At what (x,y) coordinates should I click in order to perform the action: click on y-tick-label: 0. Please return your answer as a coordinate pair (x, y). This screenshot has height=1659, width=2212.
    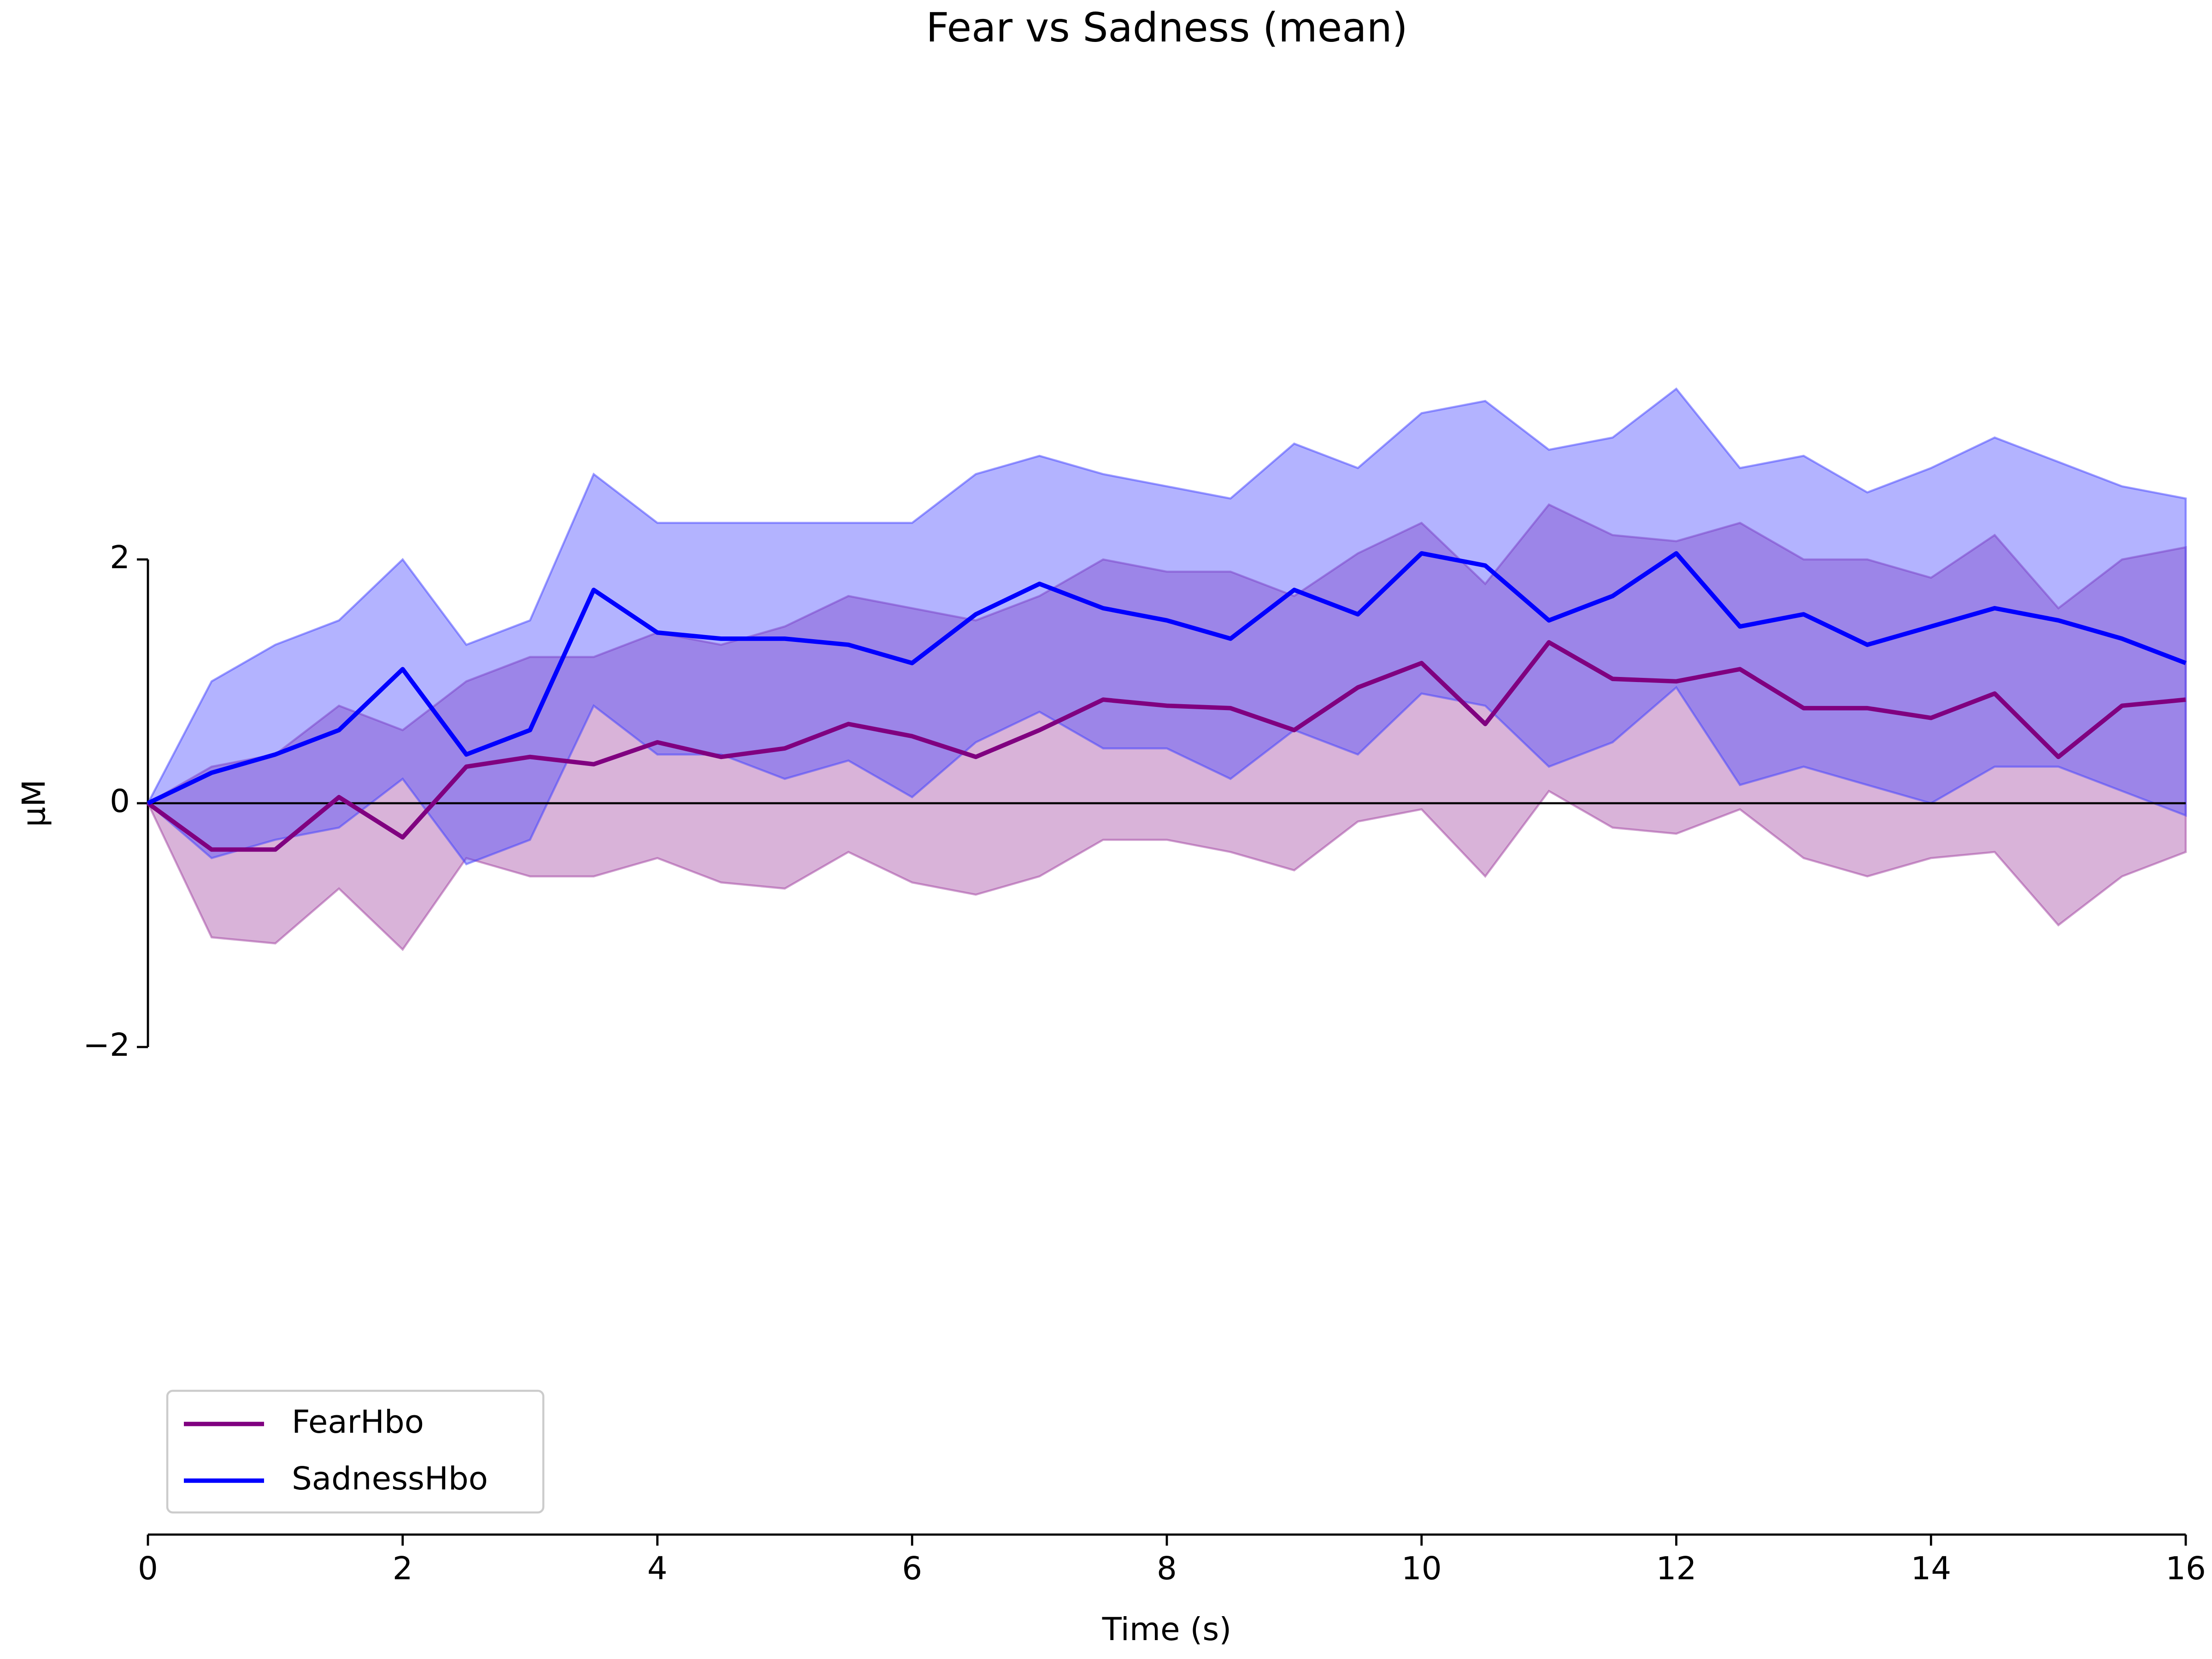
    Looking at the image, I should click on (120, 801).